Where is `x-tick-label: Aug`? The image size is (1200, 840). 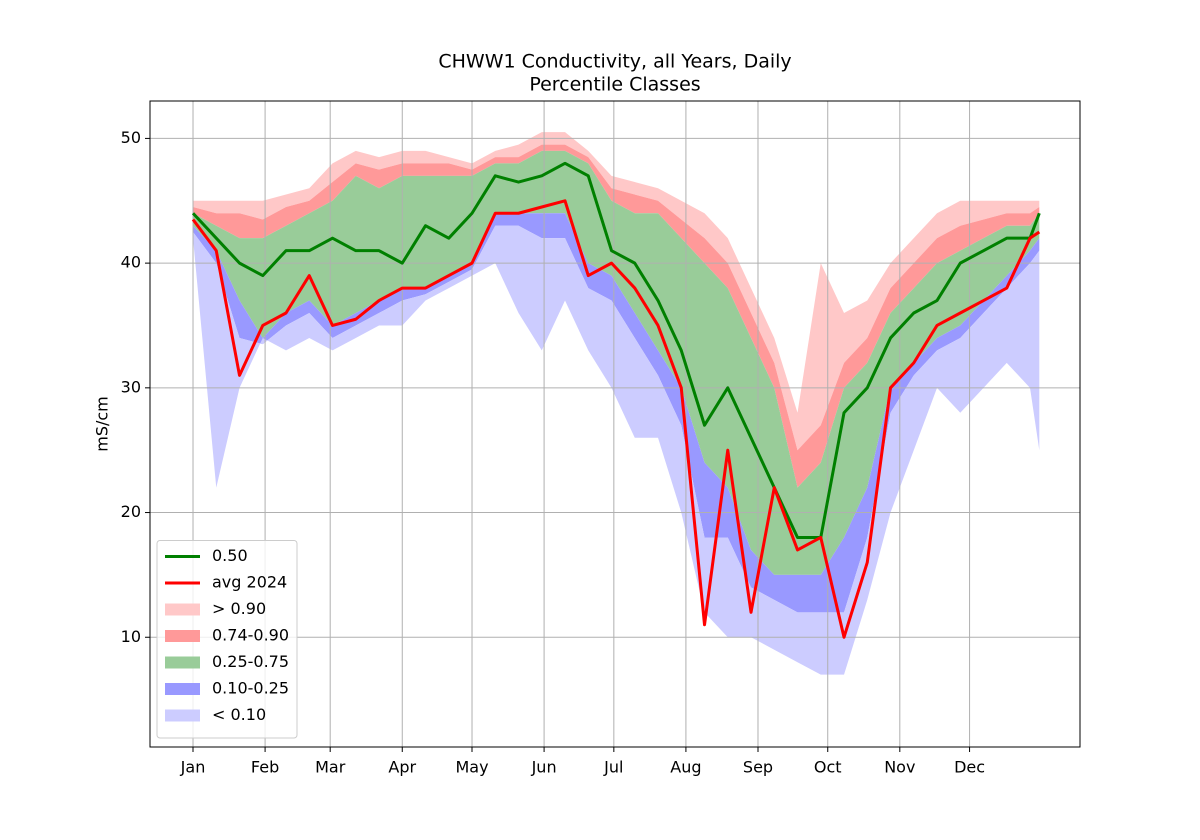 x-tick-label: Aug is located at coordinates (685, 767).